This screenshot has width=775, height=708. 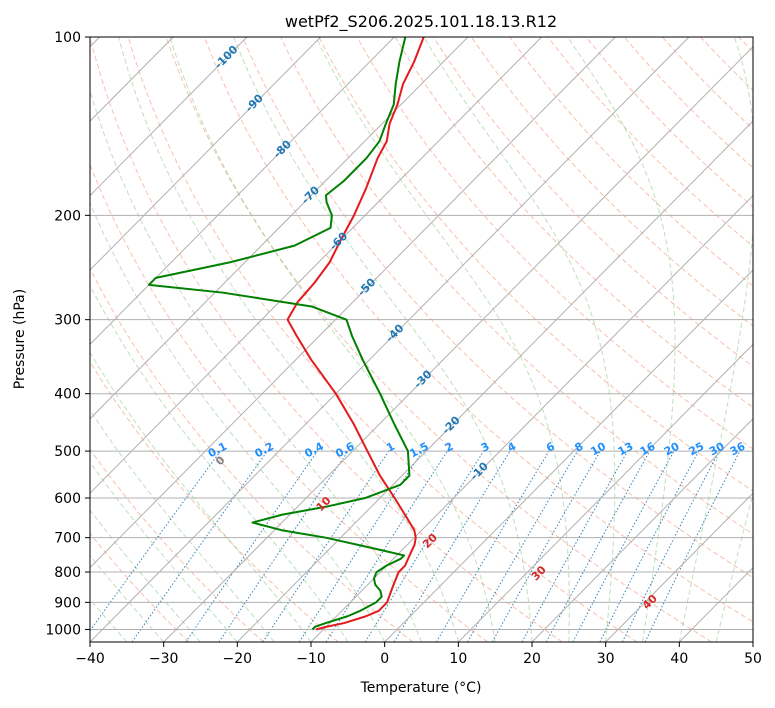 What do you see at coordinates (458, 659) in the screenshot?
I see `x-tick-label: 10` at bounding box center [458, 659].